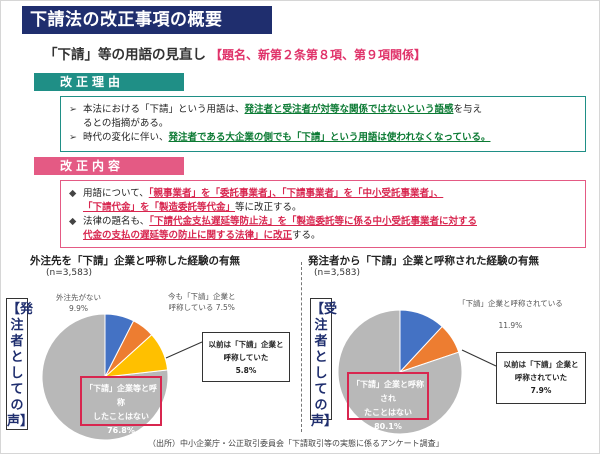 The image size is (600, 454). I want to click on source-note: （出所）中小企業庁・公正取引委員会「下請取引等の実態に係るアンケート調査」, so click(296, 443).